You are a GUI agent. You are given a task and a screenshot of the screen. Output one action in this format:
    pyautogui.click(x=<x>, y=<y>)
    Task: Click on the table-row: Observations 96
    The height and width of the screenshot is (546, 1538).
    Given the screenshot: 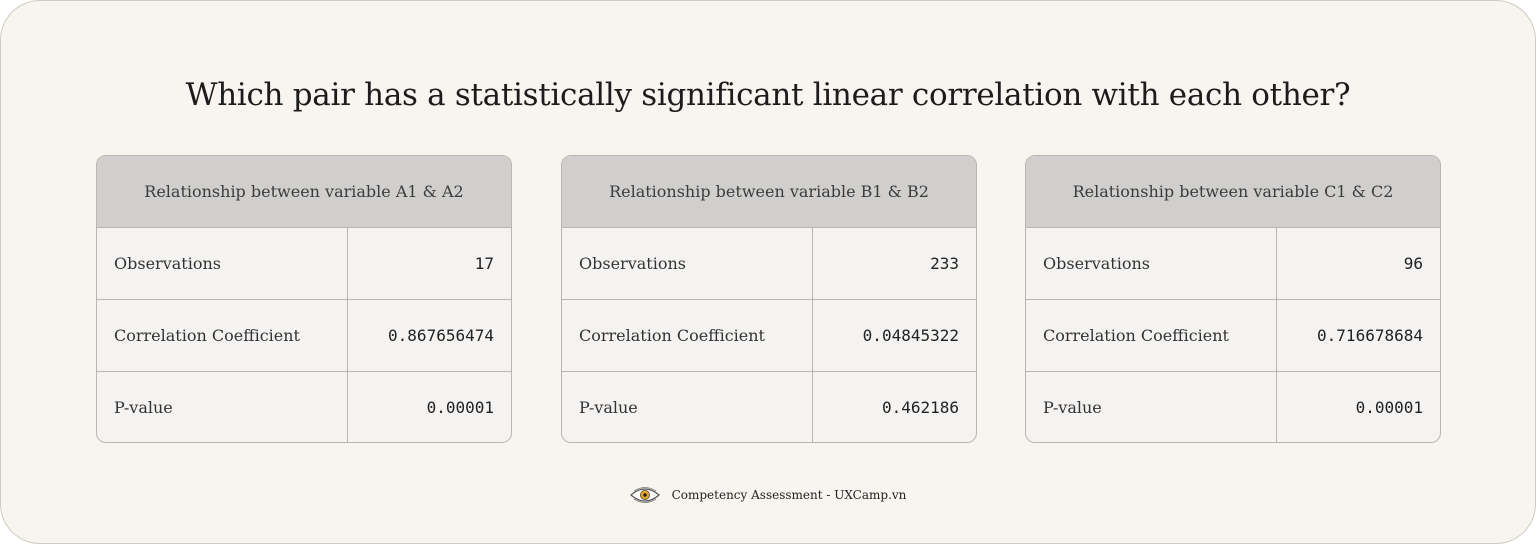 What is the action you would take?
    pyautogui.click(x=1233, y=264)
    